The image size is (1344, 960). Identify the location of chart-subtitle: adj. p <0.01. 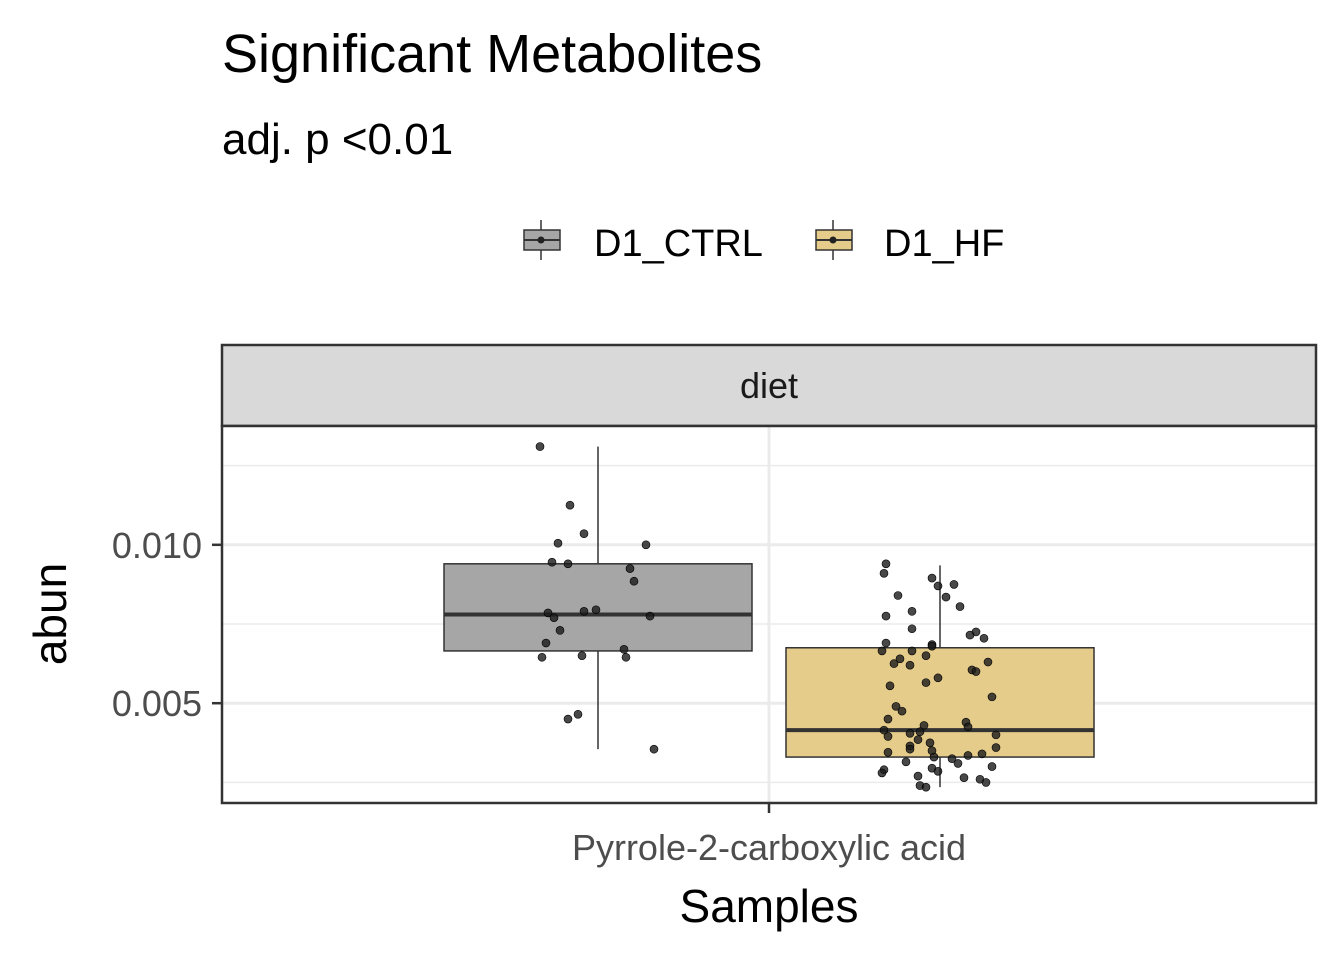
(337, 139).